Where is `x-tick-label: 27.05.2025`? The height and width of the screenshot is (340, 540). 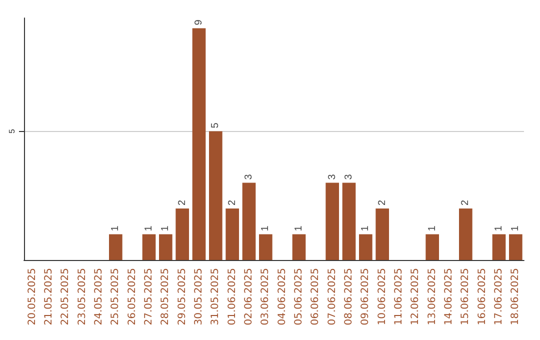
x-tick-label: 27.05.2025 is located at coordinates (149, 297).